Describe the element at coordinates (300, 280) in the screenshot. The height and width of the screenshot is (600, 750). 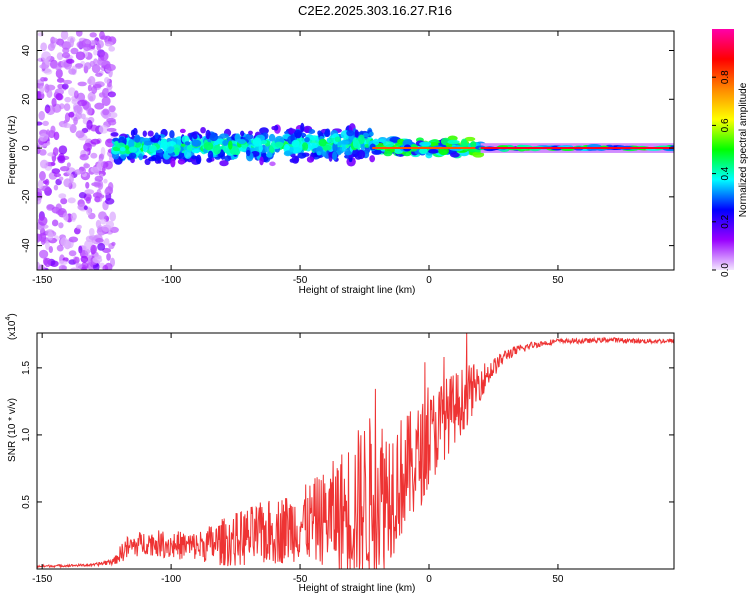
I see `spectrogram-x-tick-label: -50` at that location.